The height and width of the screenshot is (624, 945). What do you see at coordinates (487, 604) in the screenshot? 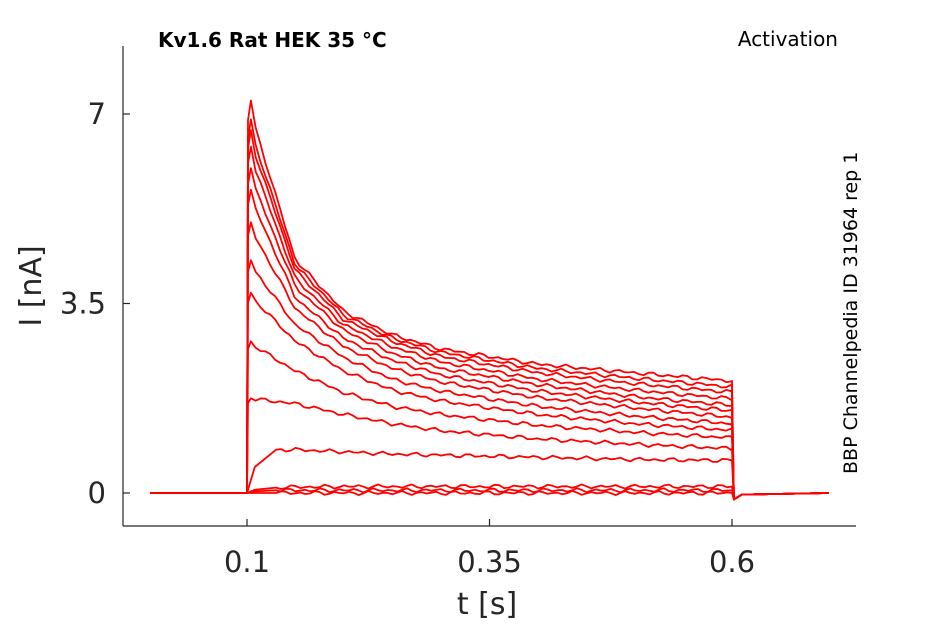
I see `x-axis-label: t [s]` at bounding box center [487, 604].